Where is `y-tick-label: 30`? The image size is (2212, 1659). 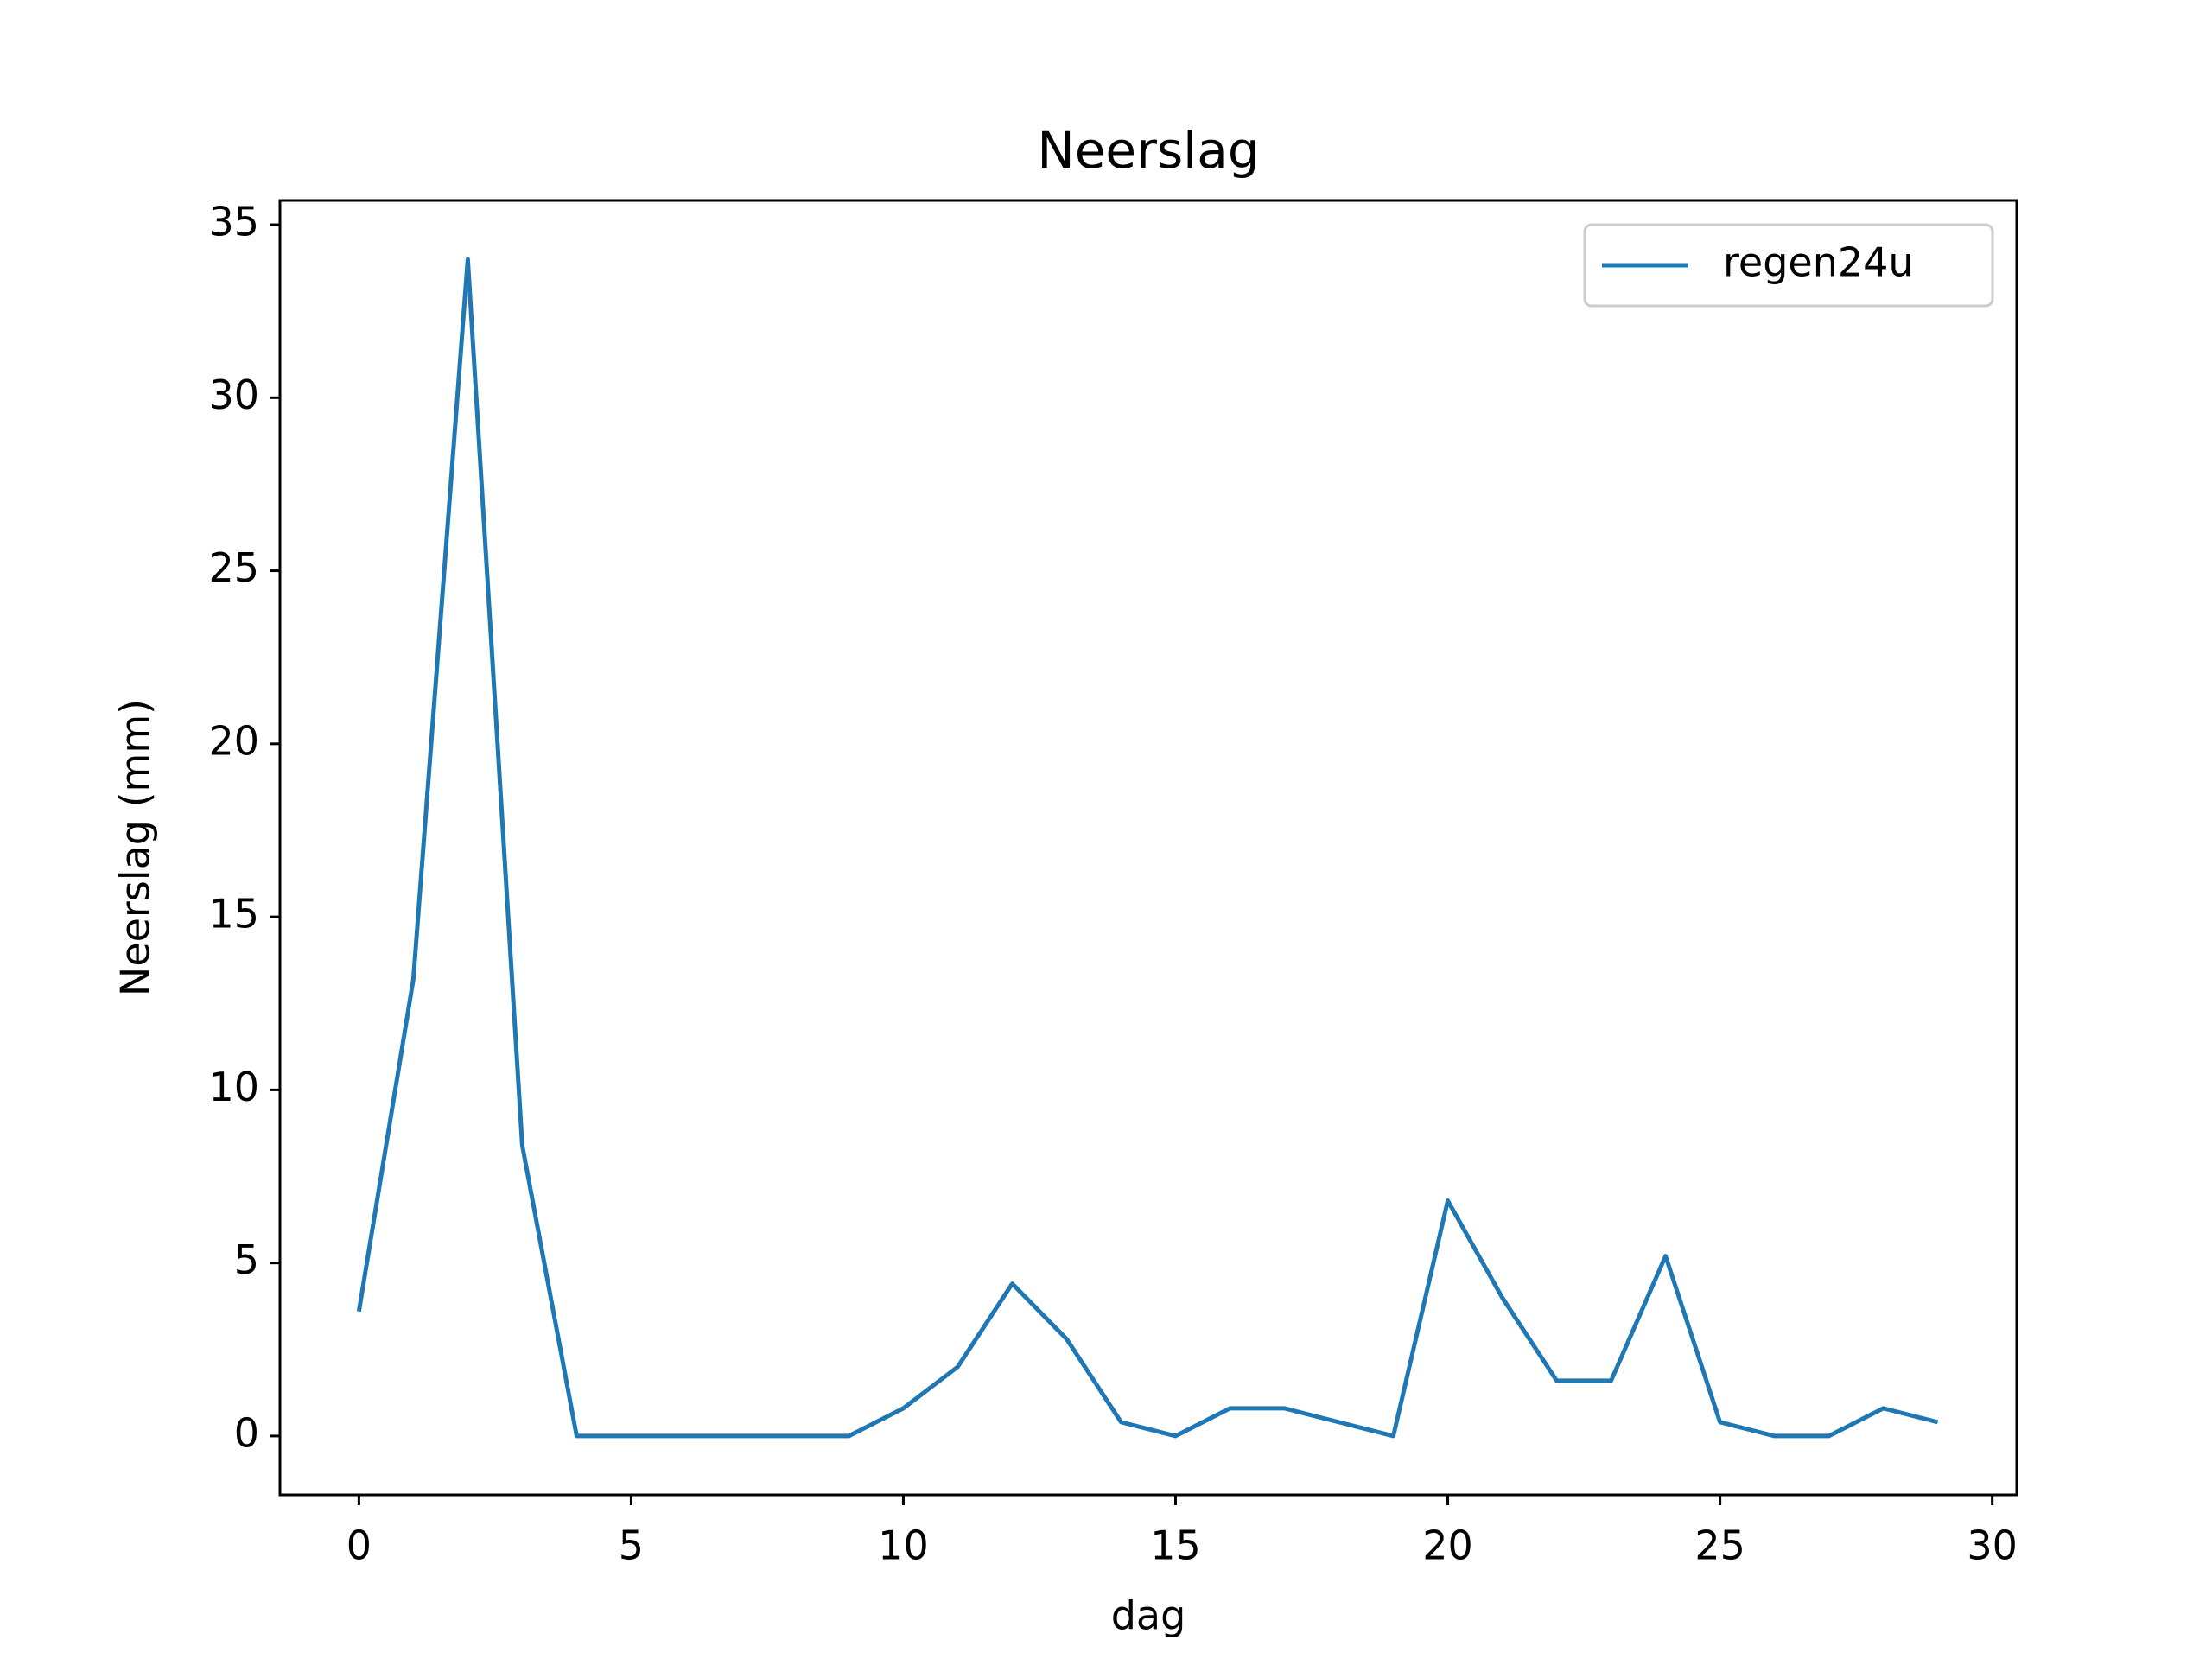
y-tick-label: 30 is located at coordinates (233, 395).